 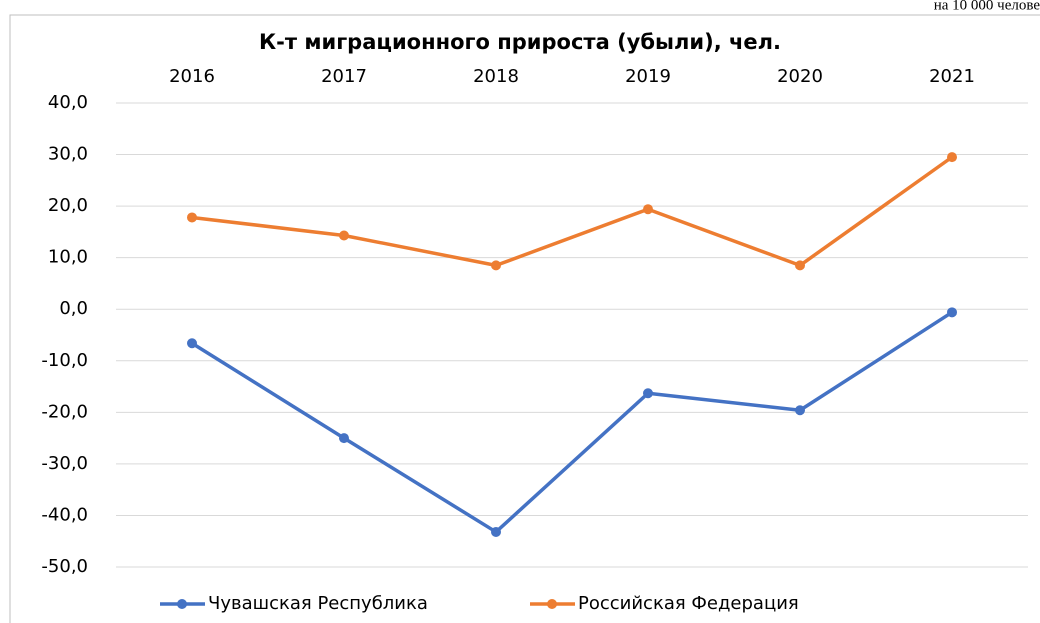 What do you see at coordinates (73, 308) in the screenshot?
I see `y-tick-label: 0,0` at bounding box center [73, 308].